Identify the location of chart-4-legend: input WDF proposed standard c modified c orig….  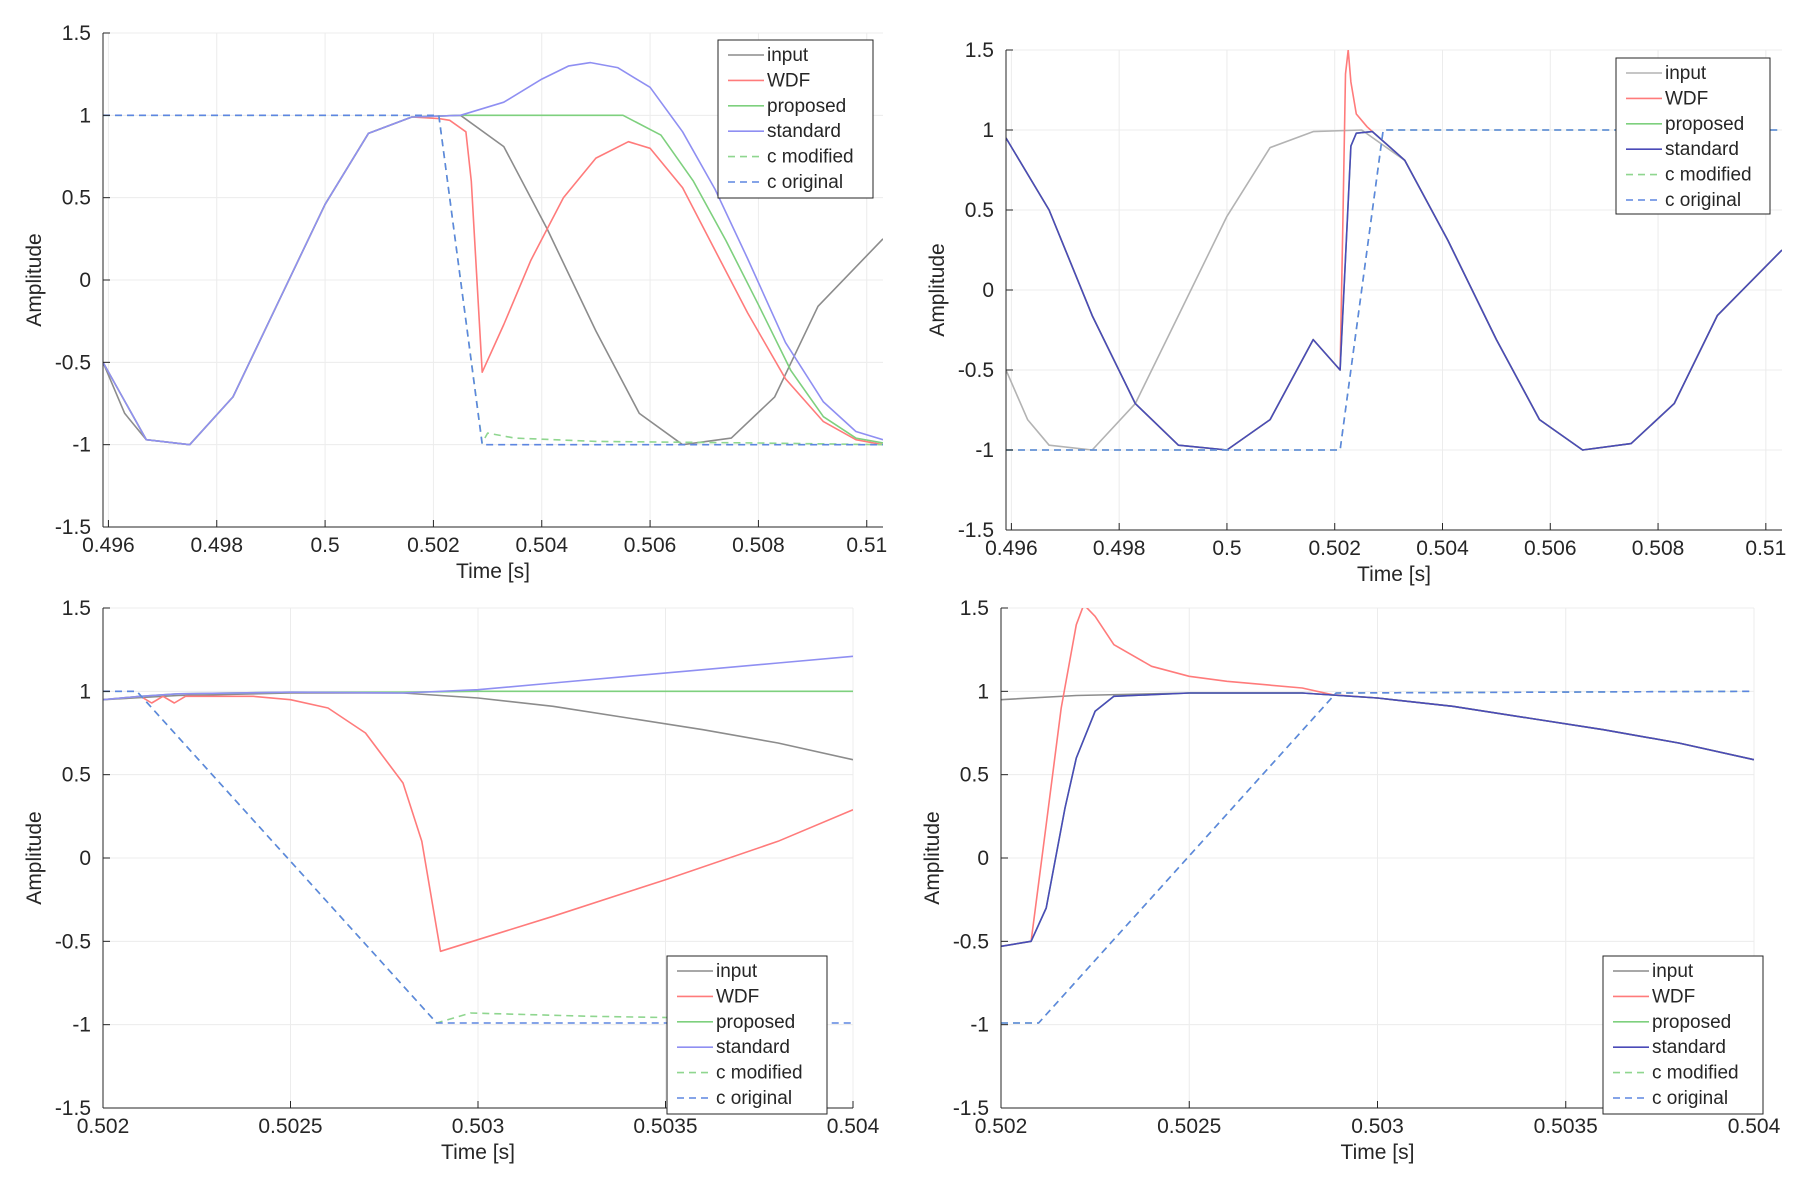
(1683, 1035).